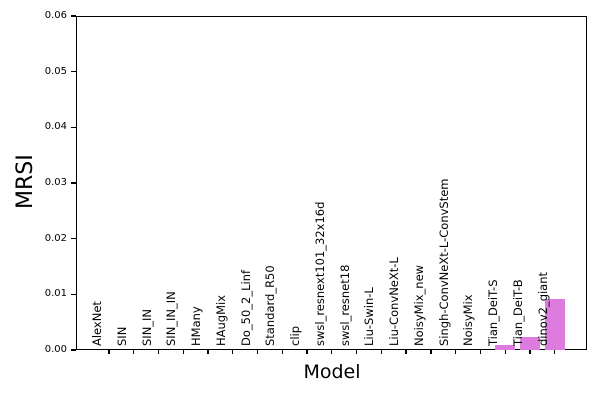 The height and width of the screenshot is (400, 600). What do you see at coordinates (171, 318) in the screenshot?
I see `x-tick-label: SIN_IN_IN` at bounding box center [171, 318].